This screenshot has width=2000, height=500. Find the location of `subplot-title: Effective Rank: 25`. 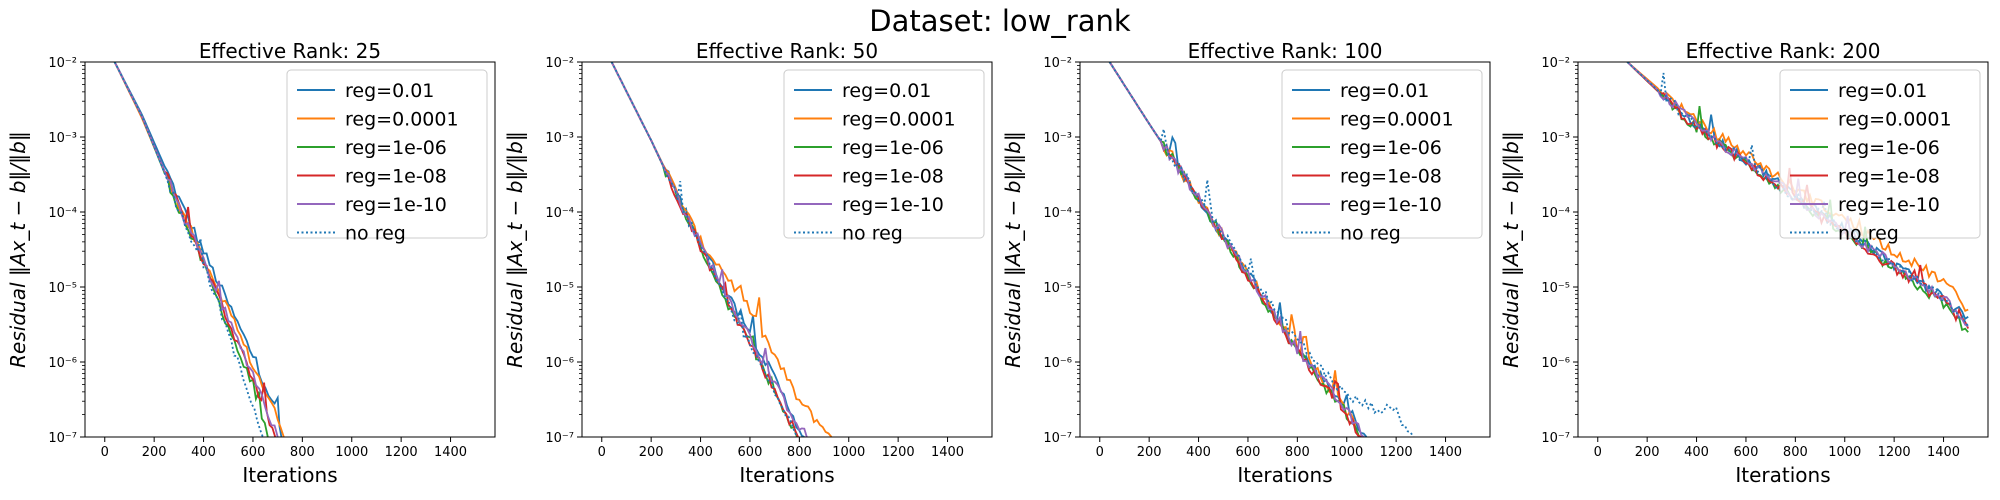

subplot-title: Effective Rank: 25 is located at coordinates (290, 51).